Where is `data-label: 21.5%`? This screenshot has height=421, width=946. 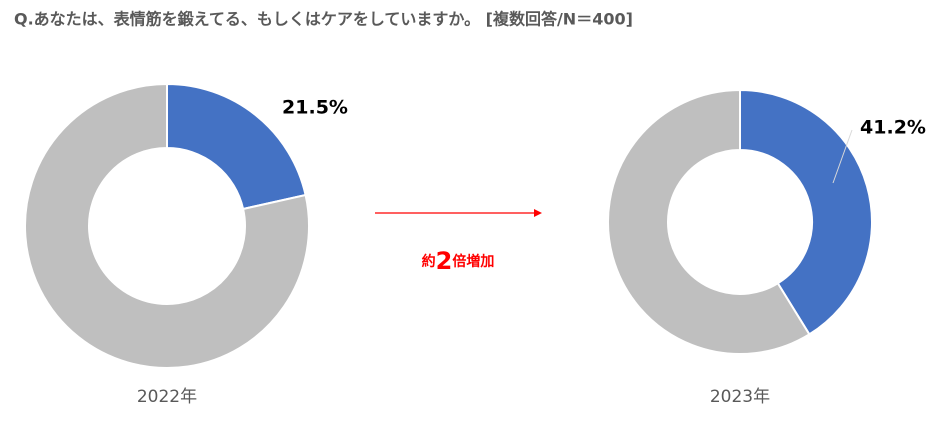
data-label: 21.5% is located at coordinates (315, 108).